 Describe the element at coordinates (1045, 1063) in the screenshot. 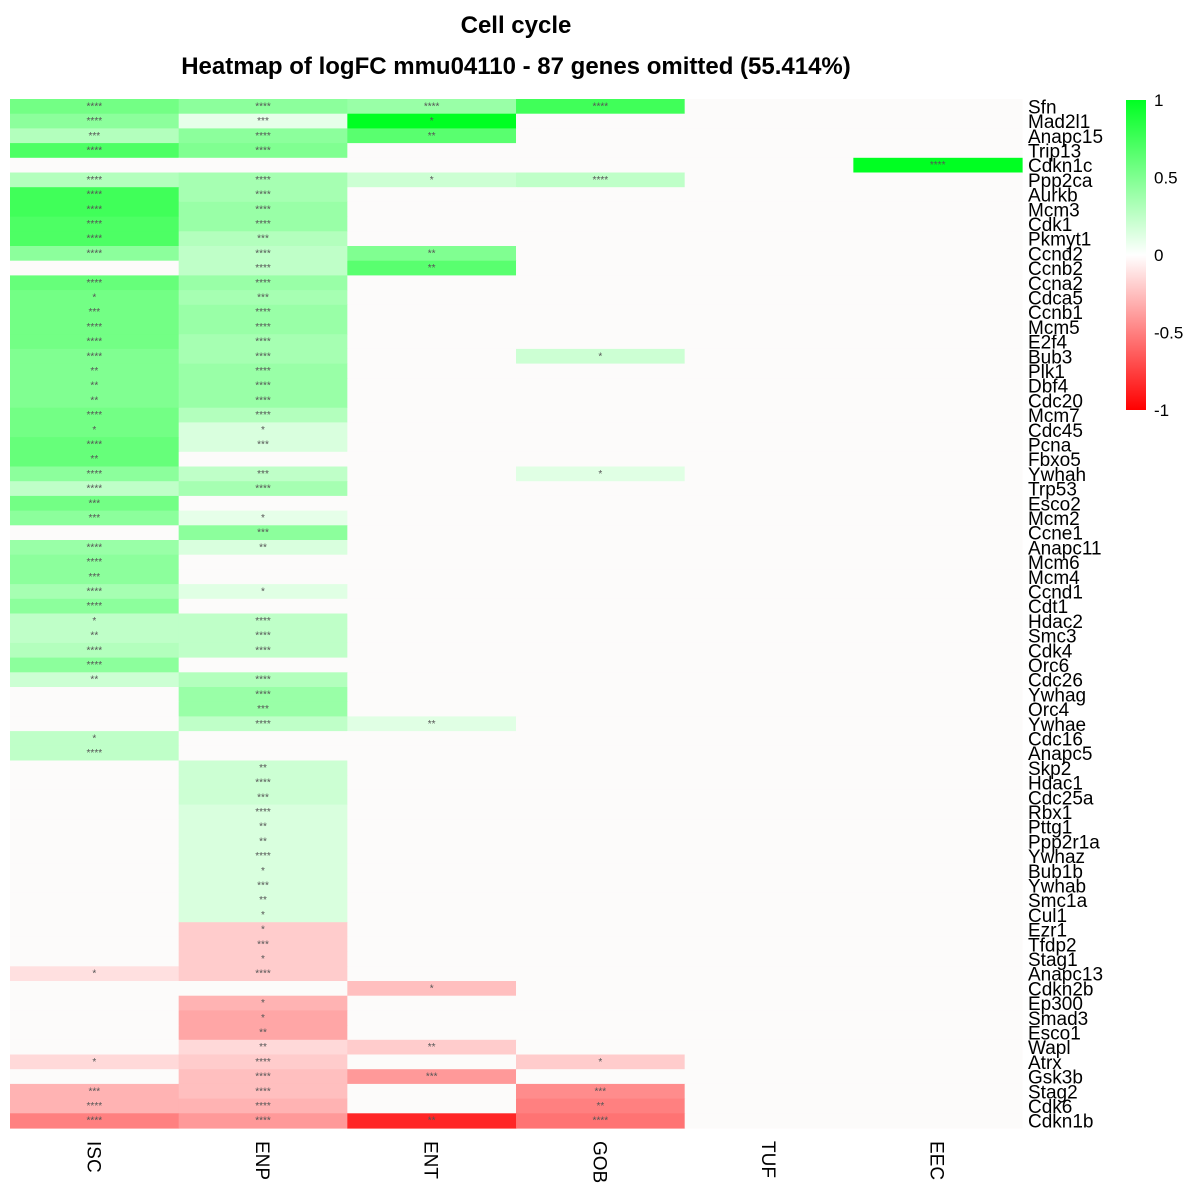

I see `row-label: Atrx` at that location.